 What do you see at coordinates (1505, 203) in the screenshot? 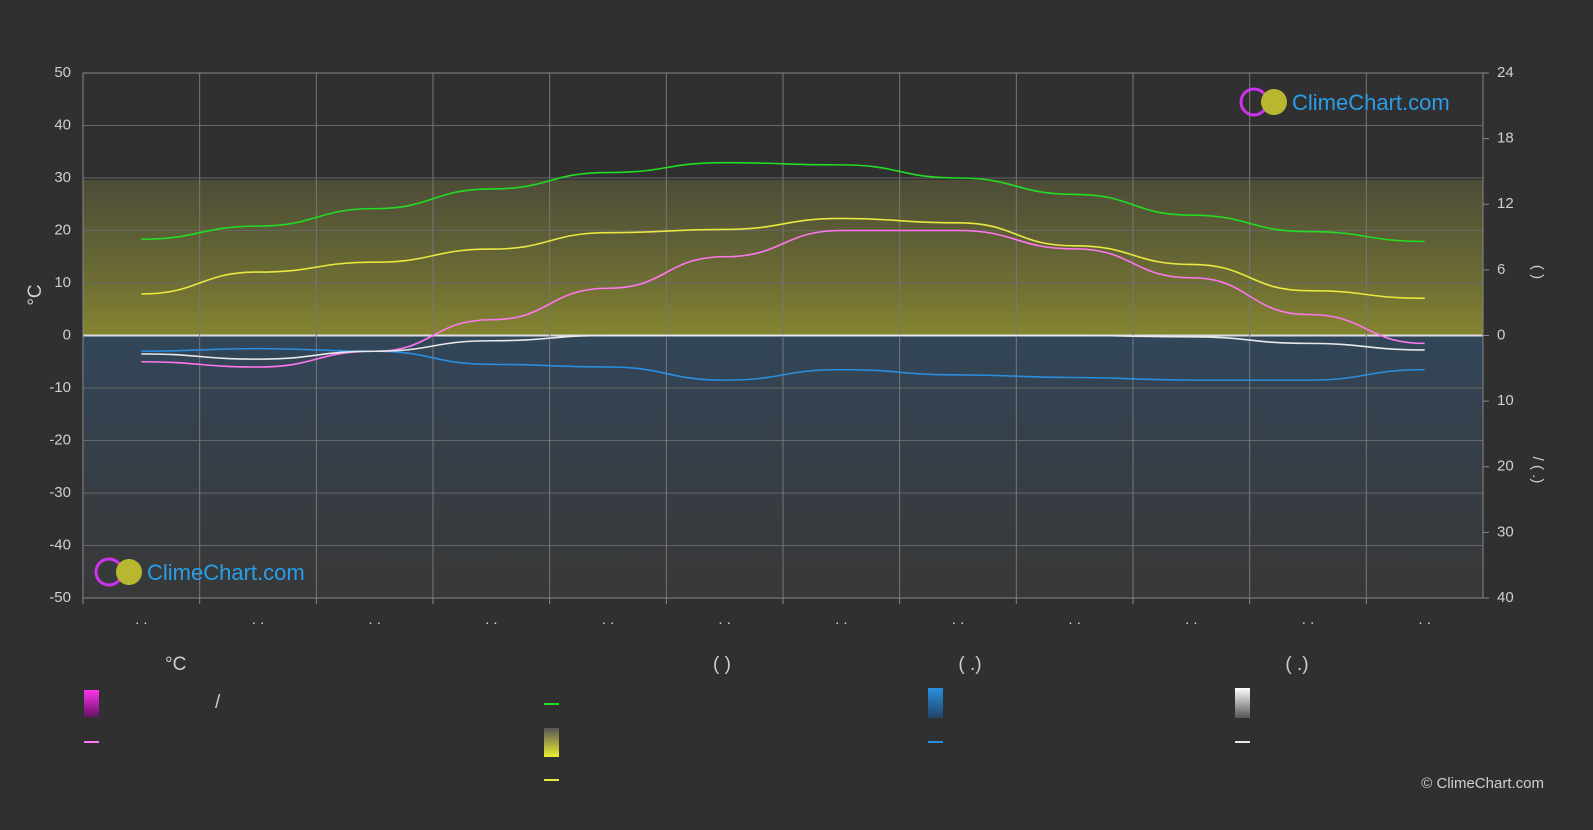
I see `y2-tick-label: 12` at bounding box center [1505, 203].